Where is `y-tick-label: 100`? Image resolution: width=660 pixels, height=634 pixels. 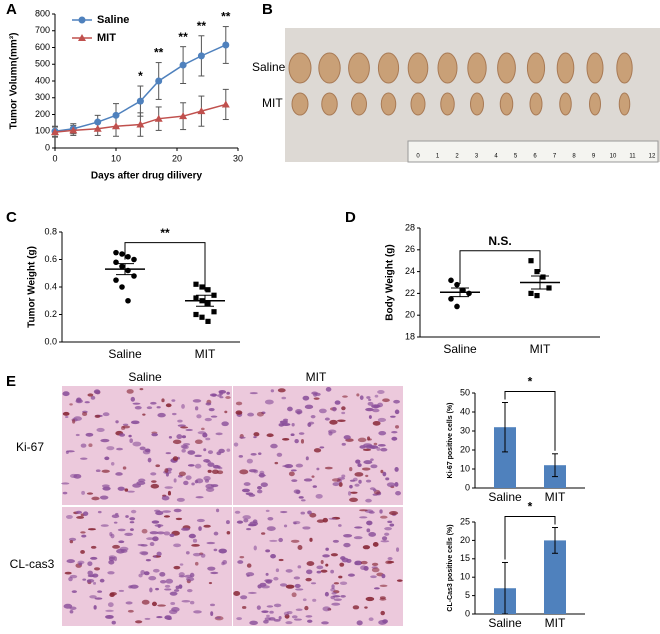
y-tick-label: 100 is located at coordinates (42, 131).